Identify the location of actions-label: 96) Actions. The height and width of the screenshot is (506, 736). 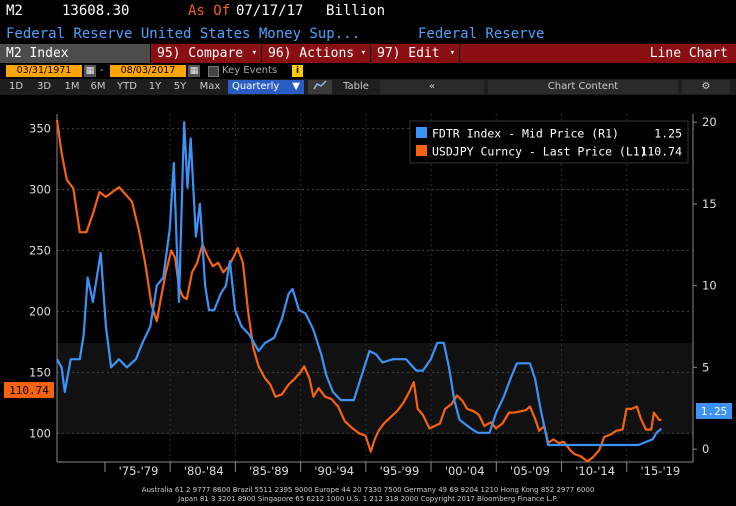
(311, 53).